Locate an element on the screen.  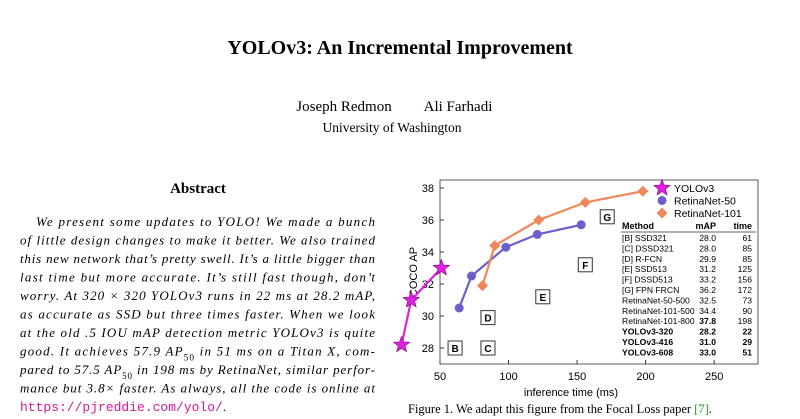
method-marker-label: D is located at coordinates (487, 319).